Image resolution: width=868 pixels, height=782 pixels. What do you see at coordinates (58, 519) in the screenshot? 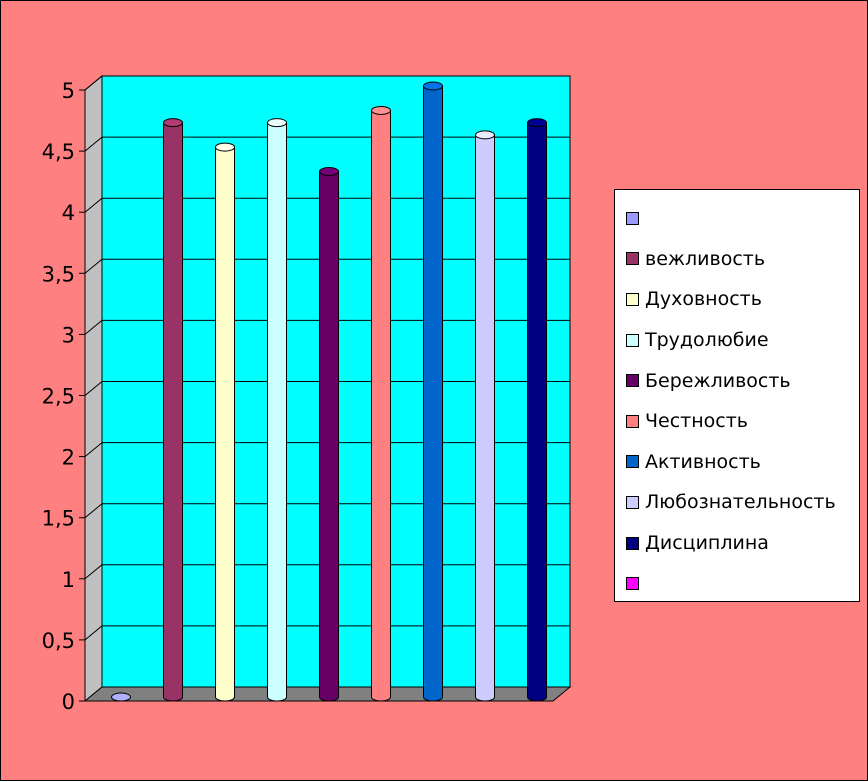
I see `y-tick-label: 1,5` at bounding box center [58, 519].